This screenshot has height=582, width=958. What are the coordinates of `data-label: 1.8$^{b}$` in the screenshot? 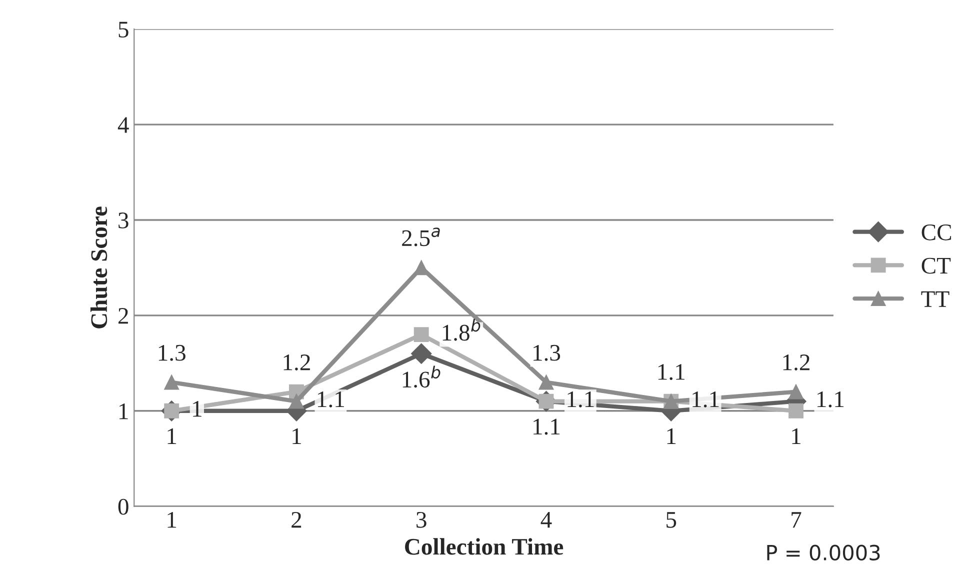 It's located at (461, 329).